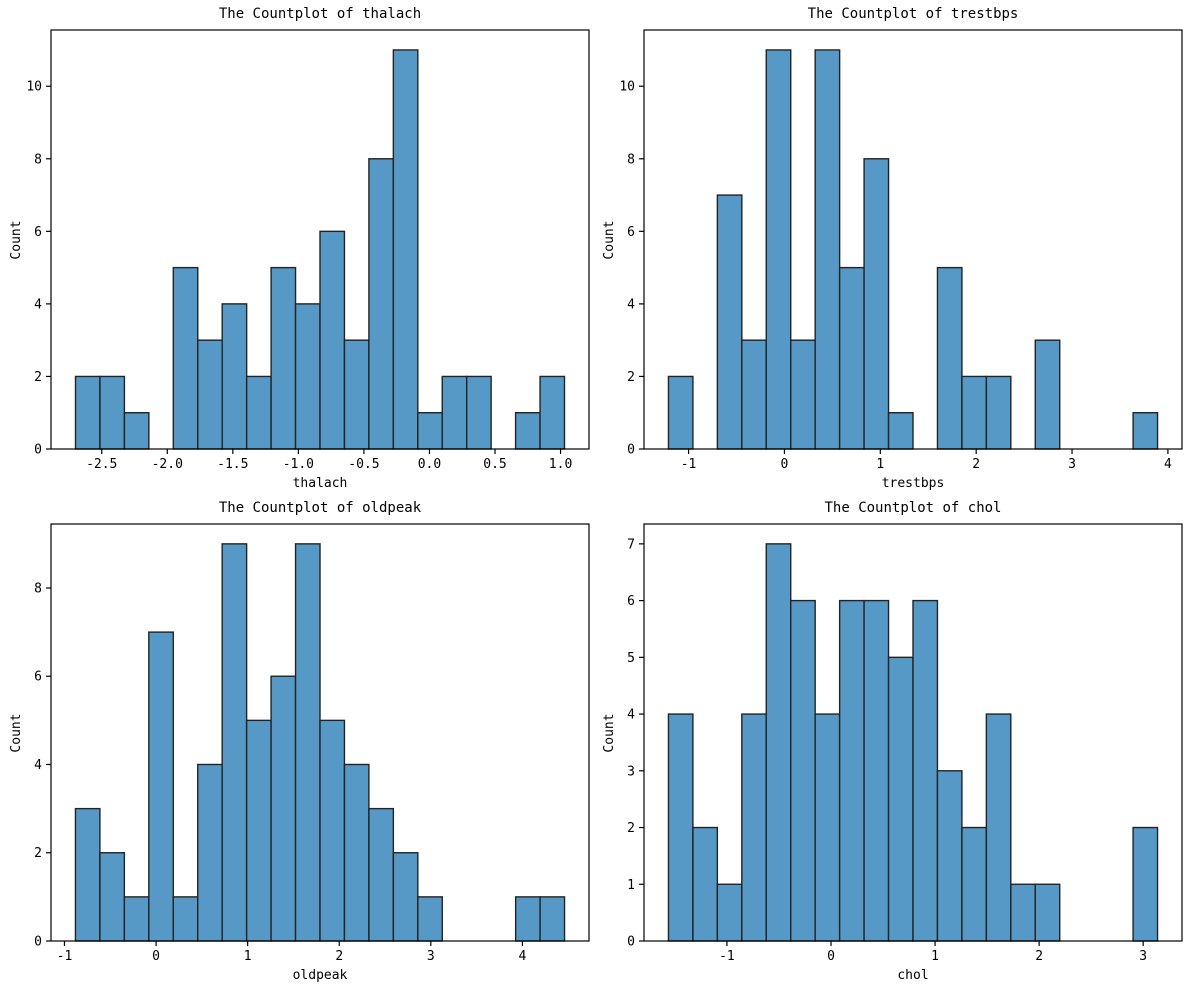 Image resolution: width=1189 pixels, height=990 pixels. What do you see at coordinates (631, 544) in the screenshot?
I see `y-tick-label: 7` at bounding box center [631, 544].